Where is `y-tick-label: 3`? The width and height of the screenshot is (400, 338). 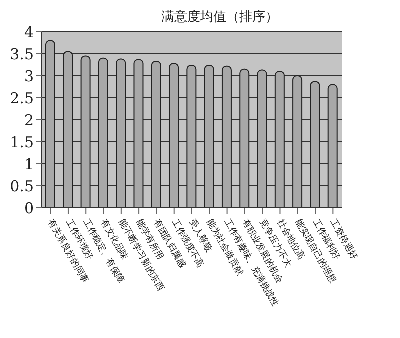 y-tick-label: 3 is located at coordinates (29, 76).